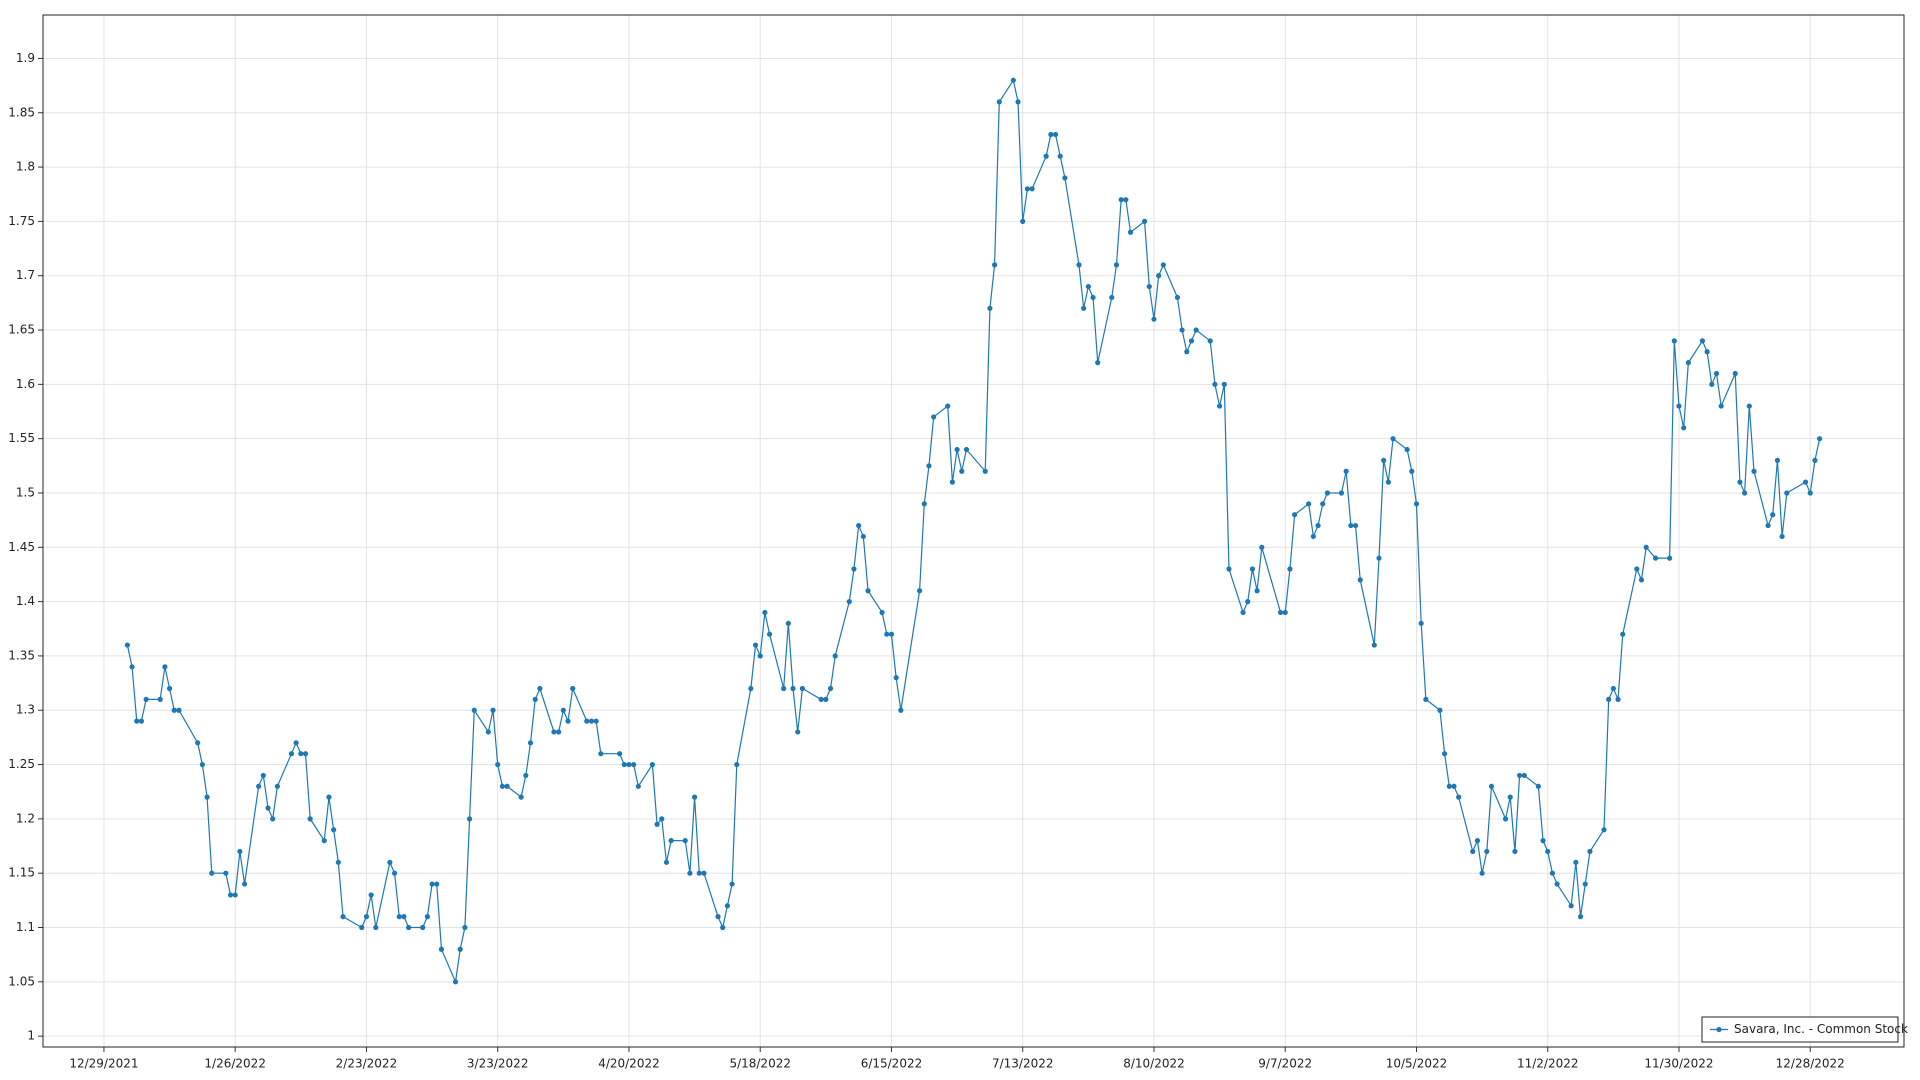 The width and height of the screenshot is (1920, 1080). Describe the element at coordinates (1417, 1064) in the screenshot. I see `x-tick-label: 10/5/2022` at that location.